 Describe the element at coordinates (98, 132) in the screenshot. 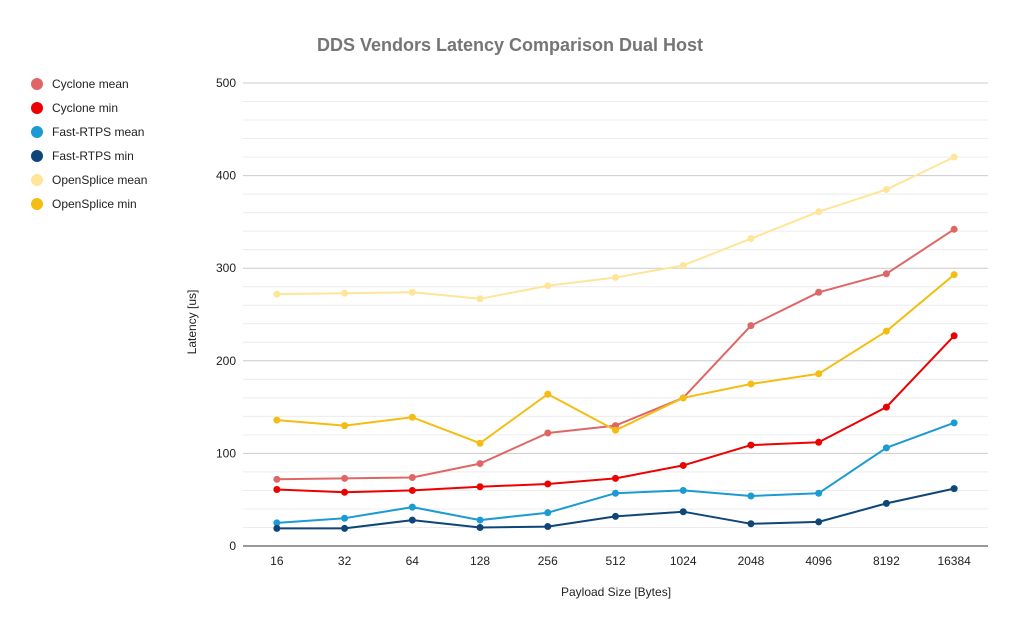

I see `legend-label: Fast-RTPS mean` at that location.